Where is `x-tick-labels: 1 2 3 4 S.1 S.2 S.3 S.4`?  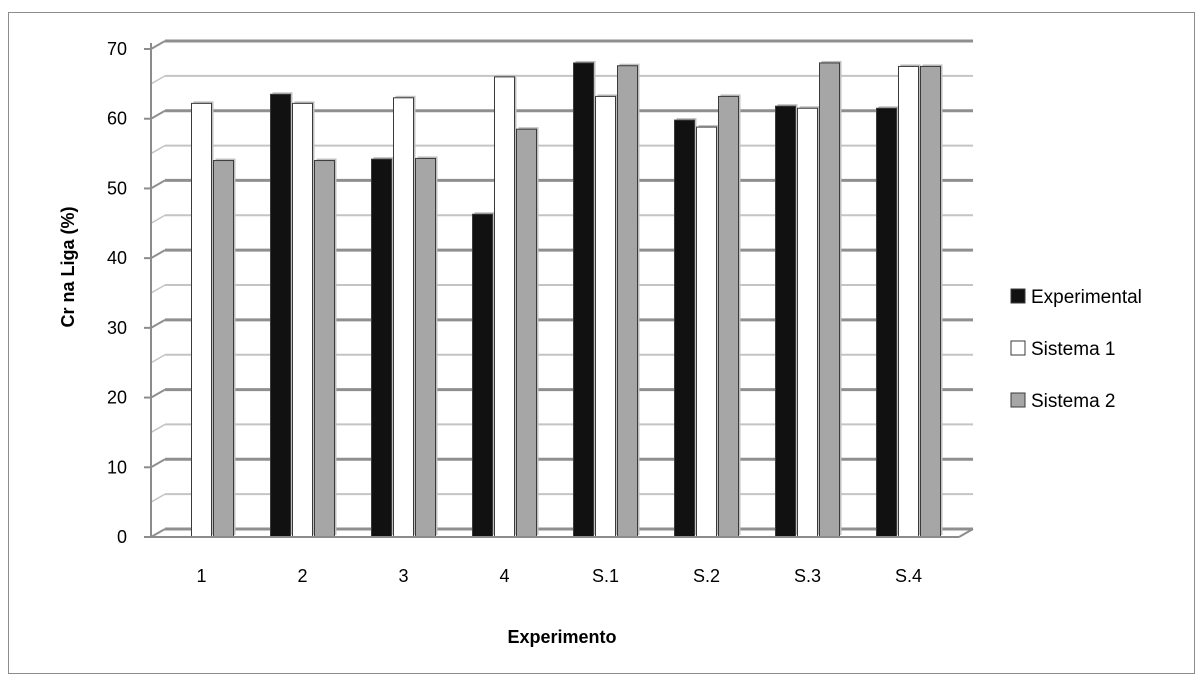
x-tick-labels: 1 2 3 4 S.1 S.2 S.3 S.4 is located at coordinates (559, 576).